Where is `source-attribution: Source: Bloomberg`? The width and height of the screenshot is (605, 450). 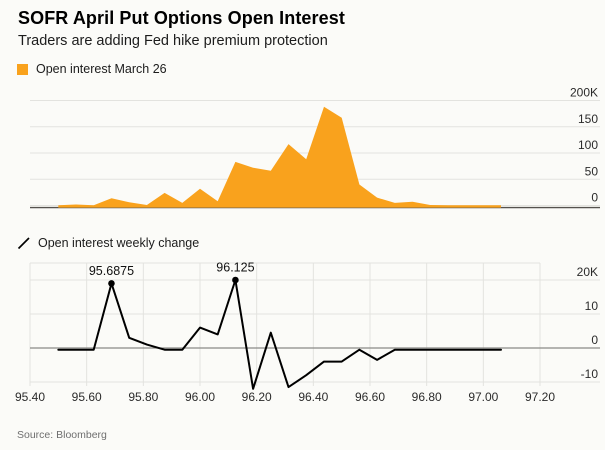 source-attribution: Source: Bloomberg is located at coordinates (62, 435).